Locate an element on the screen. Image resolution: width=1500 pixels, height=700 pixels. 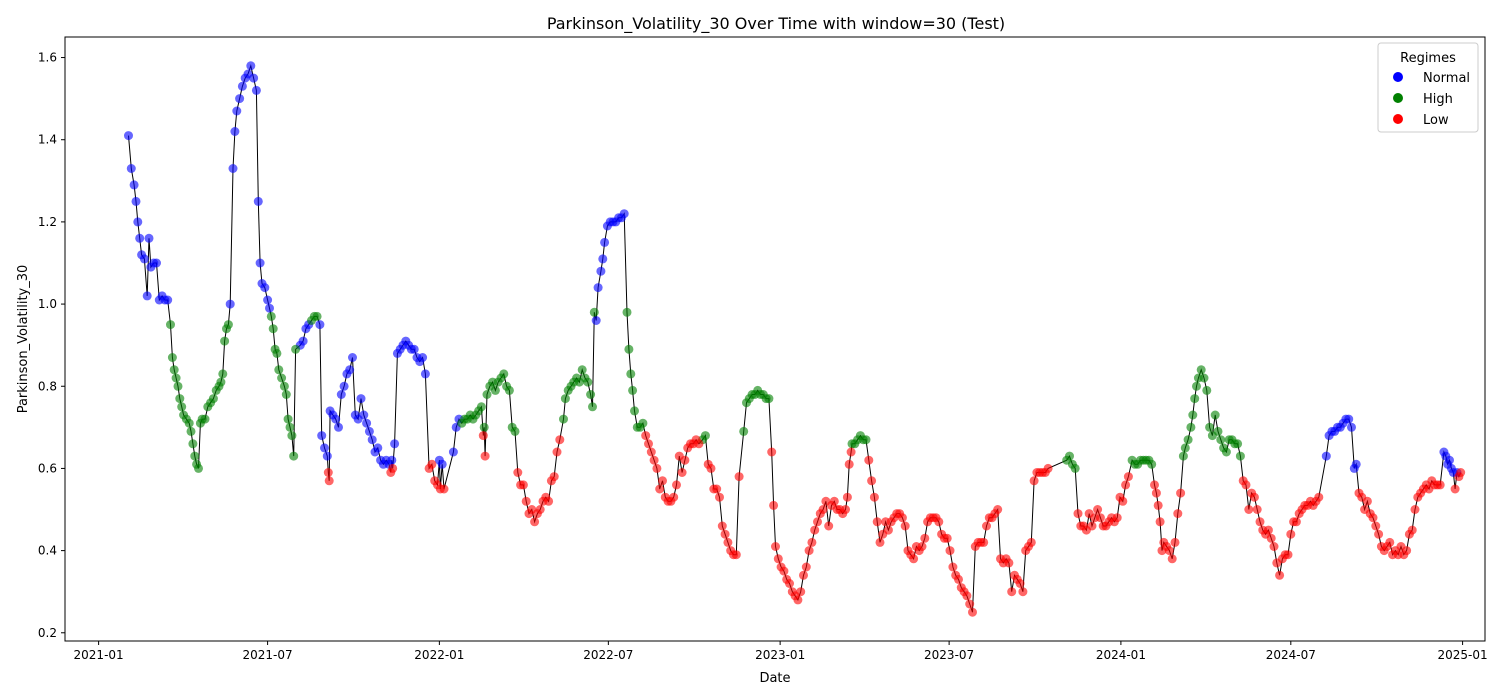
x-tick-label: 2025-01 is located at coordinates (1463, 655).